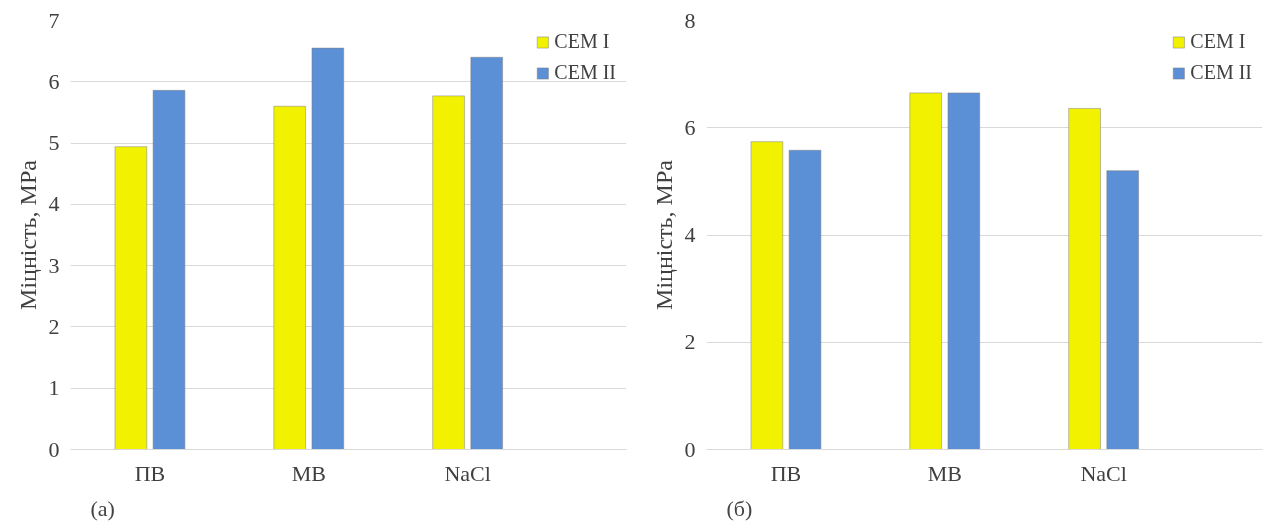 This screenshot has height=529, width=1277. What do you see at coordinates (54, 388) in the screenshot?
I see `y-tick-label: 1` at bounding box center [54, 388].